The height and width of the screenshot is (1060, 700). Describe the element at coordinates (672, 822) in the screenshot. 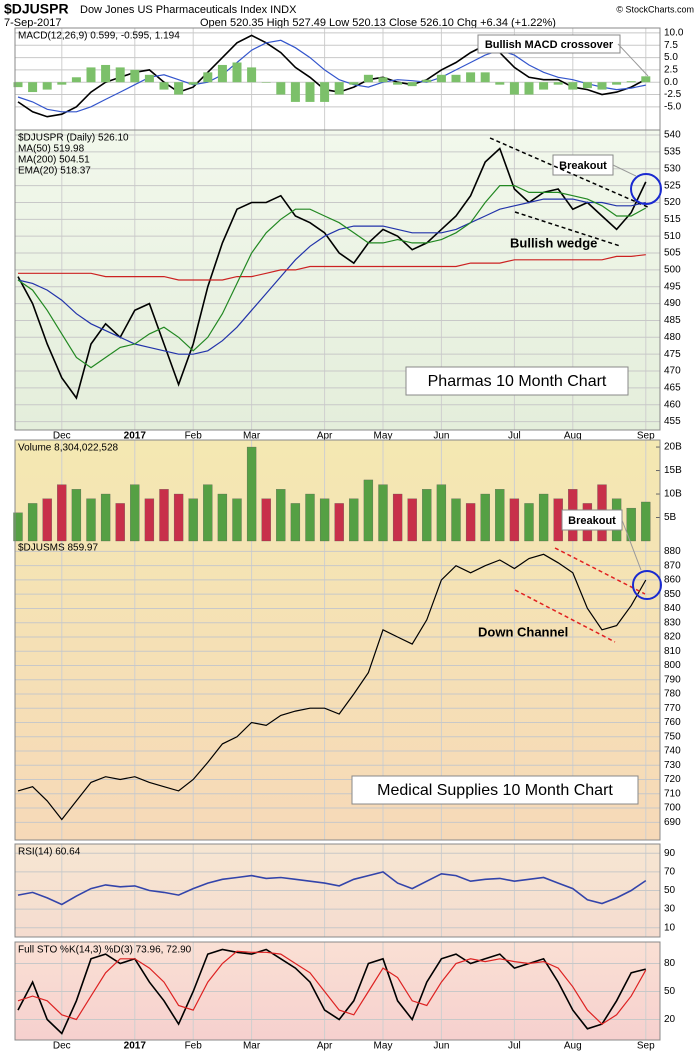

I see `y-tick-label: 690` at that location.